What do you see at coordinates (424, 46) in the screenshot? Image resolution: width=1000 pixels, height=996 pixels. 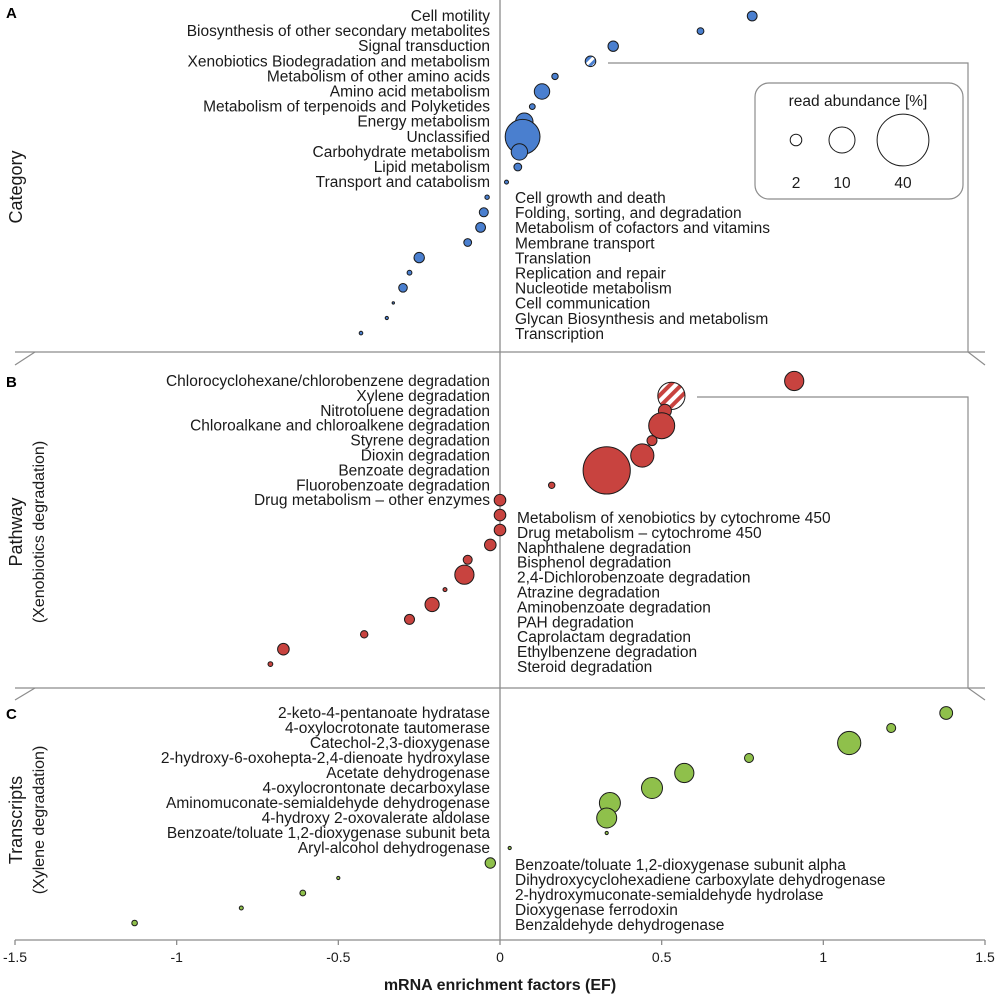 I see `point-label: Signal transduction` at bounding box center [424, 46].